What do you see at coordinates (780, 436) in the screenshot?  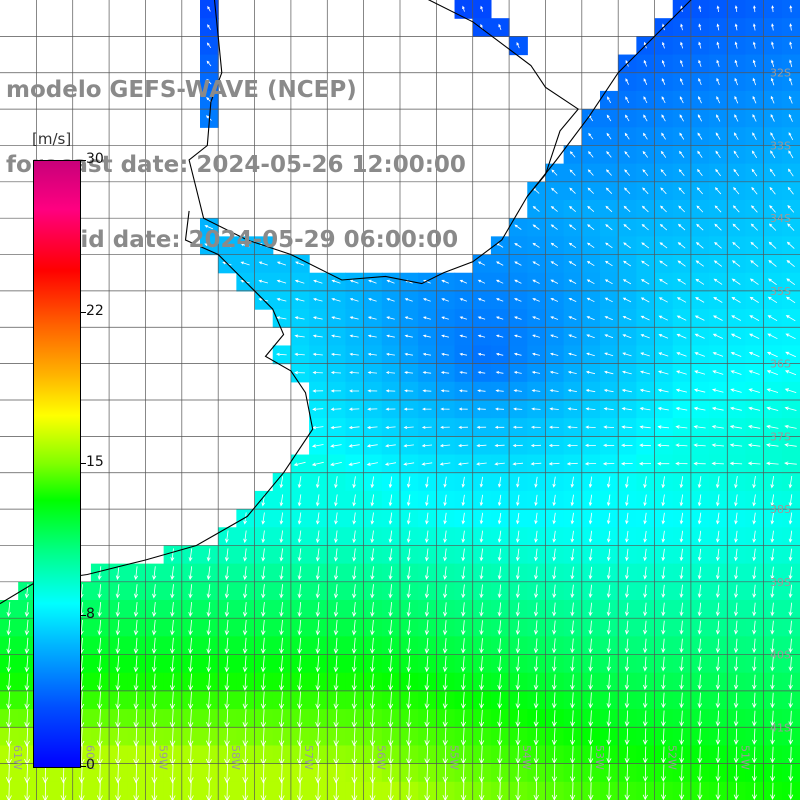 I see `latitude-label: 37S` at bounding box center [780, 436].